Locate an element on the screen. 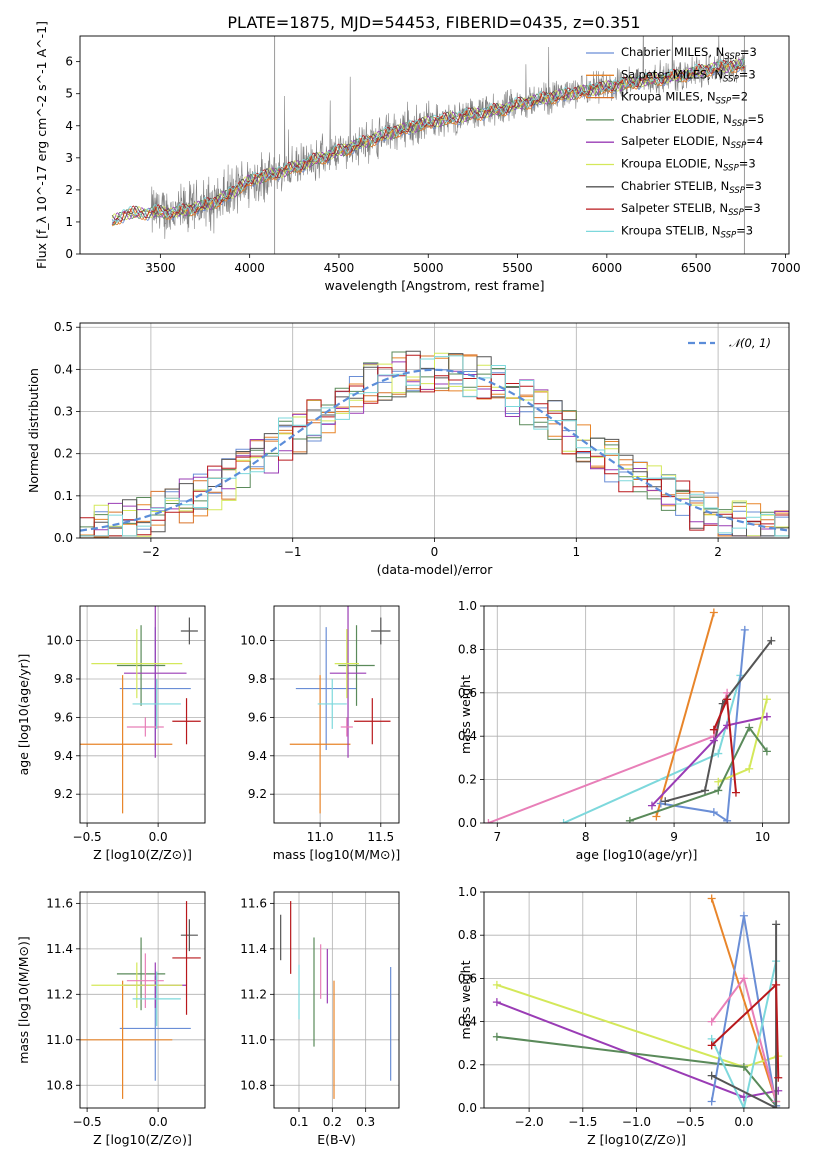  tick-label-x: 4500 is located at coordinates (339, 268).